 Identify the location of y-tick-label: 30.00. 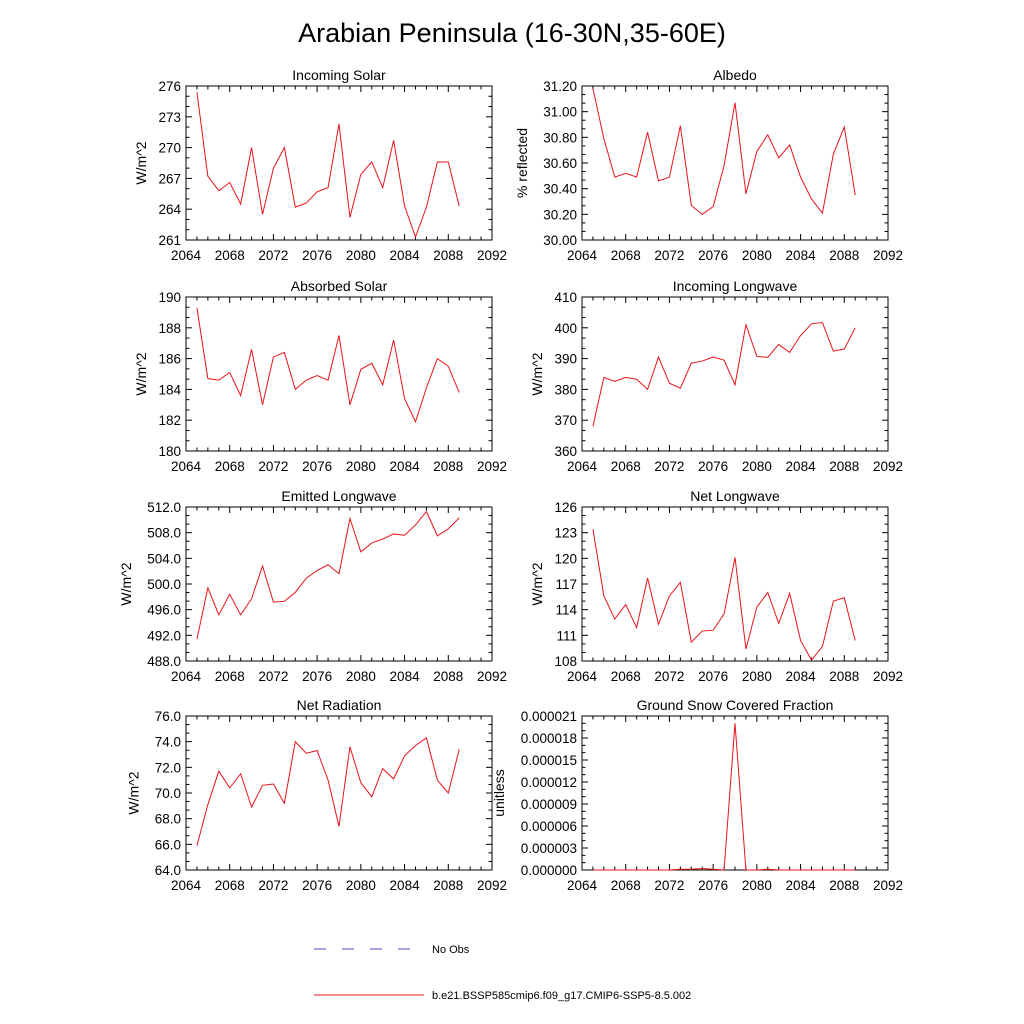
(560, 240).